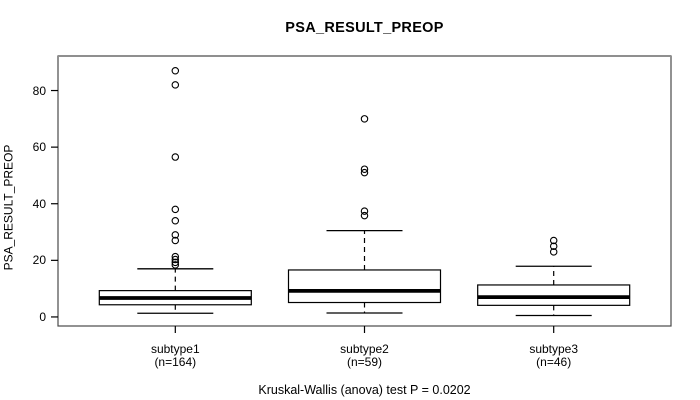  I want to click on iqr-box-subtype3, so click(554, 295).